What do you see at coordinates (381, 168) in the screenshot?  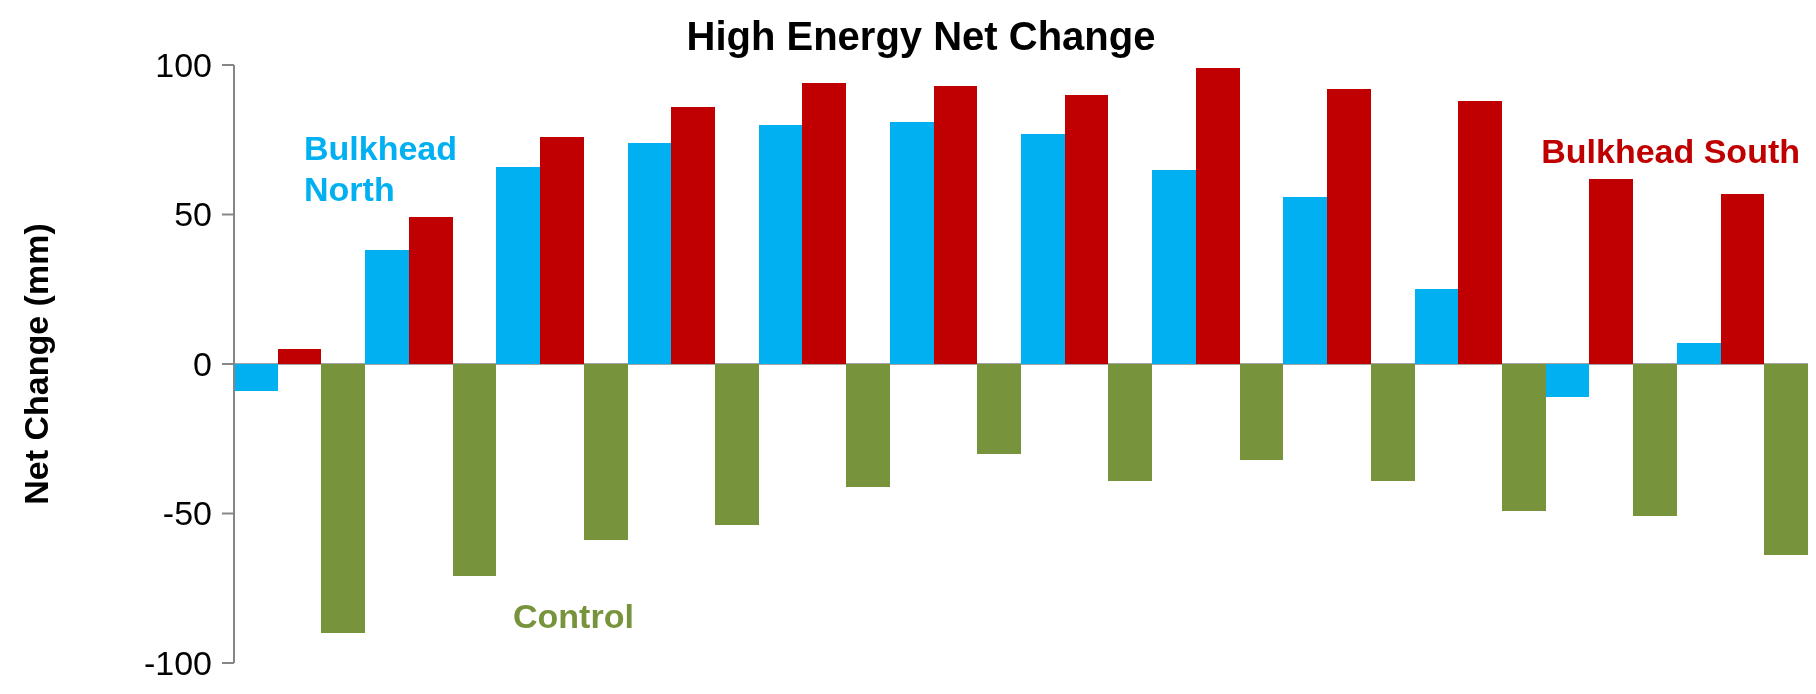 I see `series-label: Bulkhead North` at bounding box center [381, 168].